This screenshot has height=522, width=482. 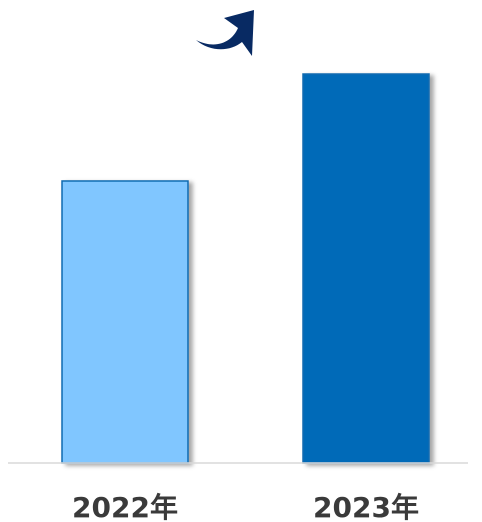 I want to click on tick-label-2023: 2023年, so click(x=366, y=506).